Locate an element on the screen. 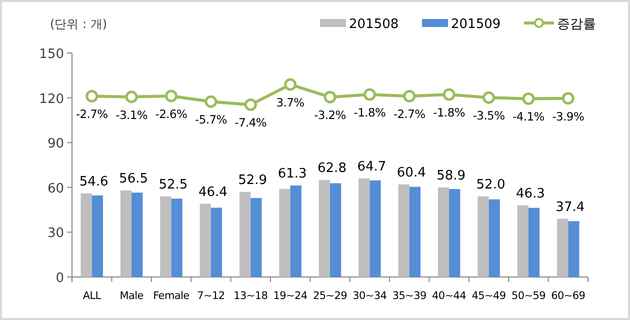 The image size is (630, 320). data-label: 60.4 is located at coordinates (411, 172).